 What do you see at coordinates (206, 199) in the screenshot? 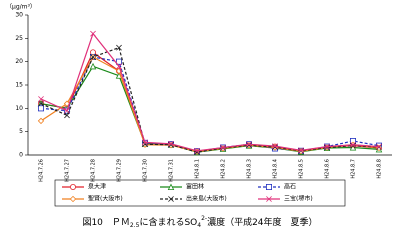
I see `legend-label: 出来島(大阪市)` at bounding box center [206, 199].